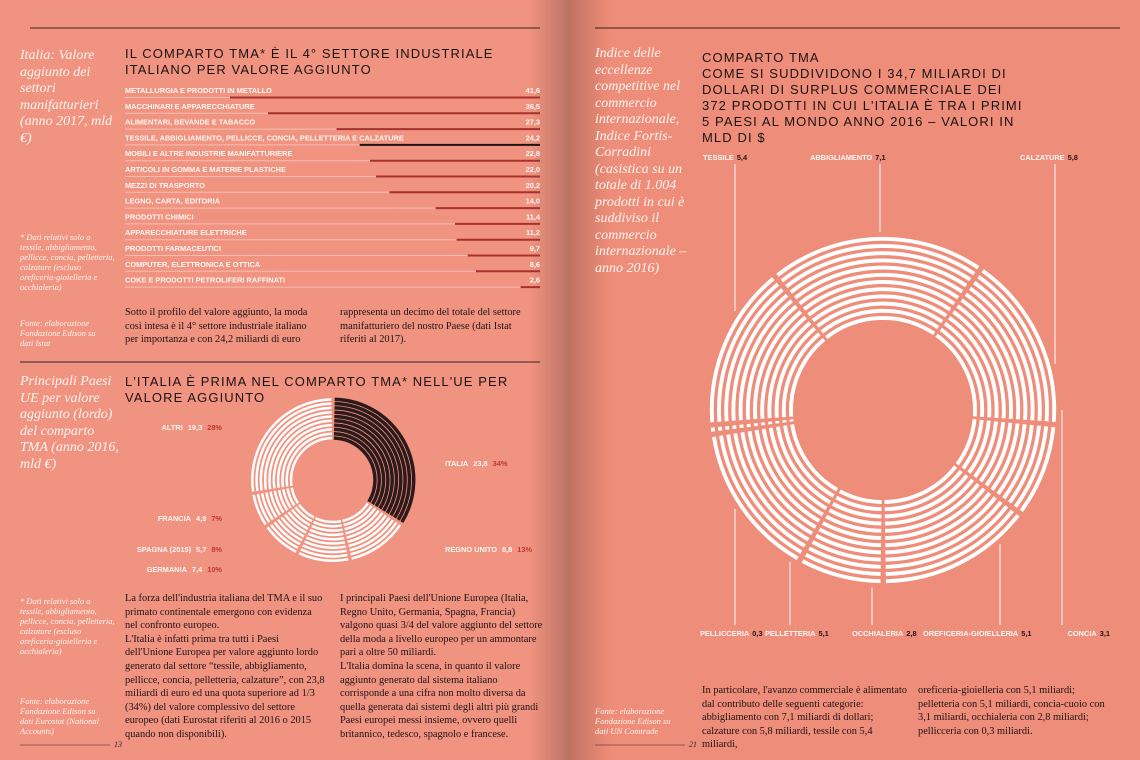 This screenshot has height=760, width=1140. What do you see at coordinates (533, 169) in the screenshot?
I see `value-label: 22,0` at bounding box center [533, 169].